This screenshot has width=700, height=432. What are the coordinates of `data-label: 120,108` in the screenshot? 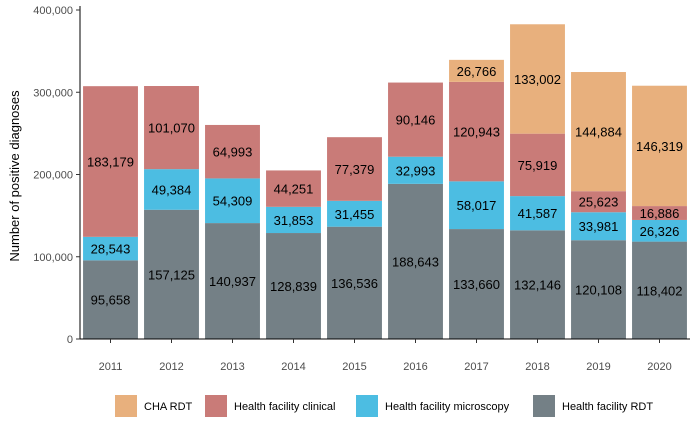 It's located at (598, 290).